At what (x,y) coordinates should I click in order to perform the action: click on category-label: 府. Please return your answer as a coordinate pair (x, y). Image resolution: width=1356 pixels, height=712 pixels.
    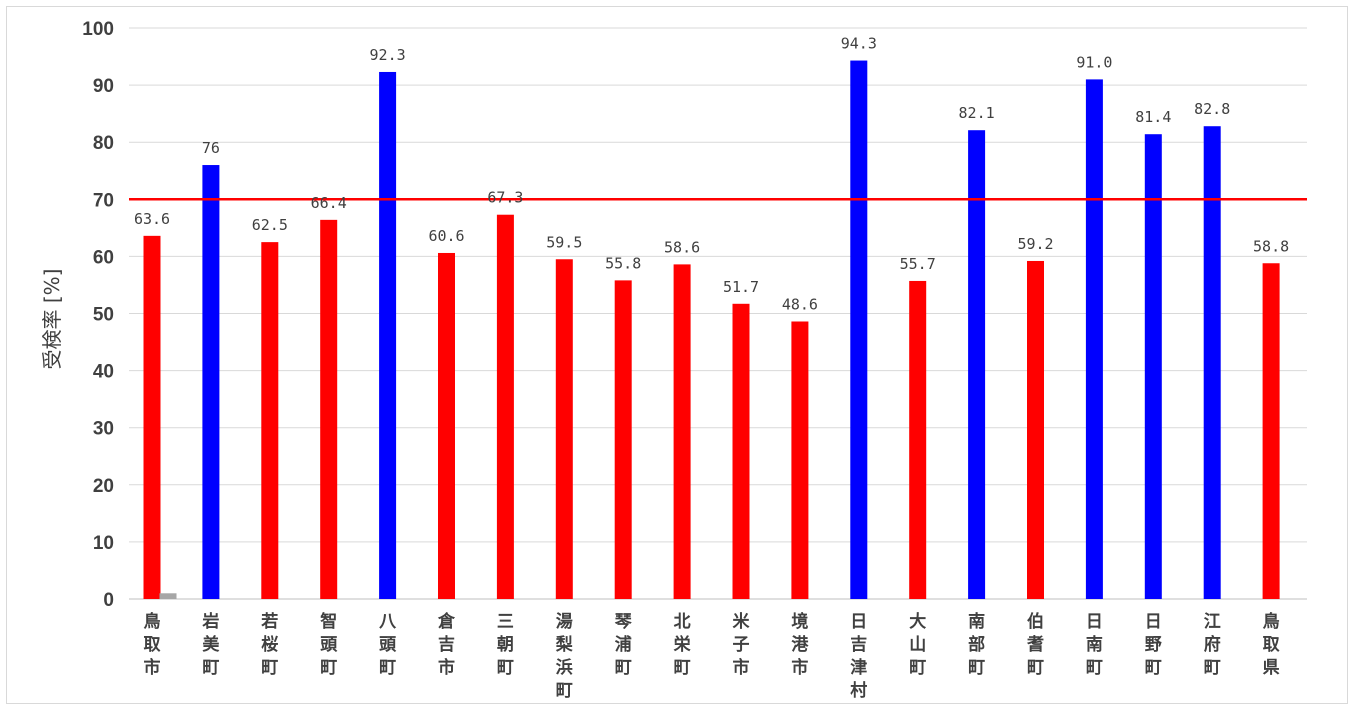
    Looking at the image, I should click on (1212, 644).